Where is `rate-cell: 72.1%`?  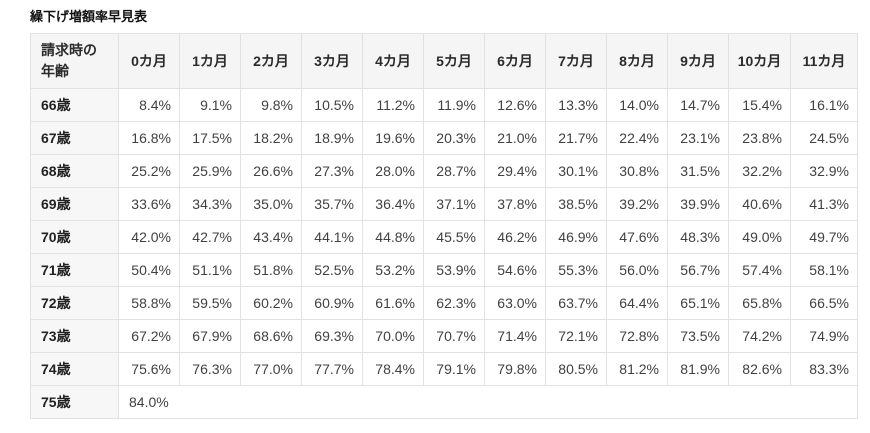 rate-cell: 72.1% is located at coordinates (576, 336).